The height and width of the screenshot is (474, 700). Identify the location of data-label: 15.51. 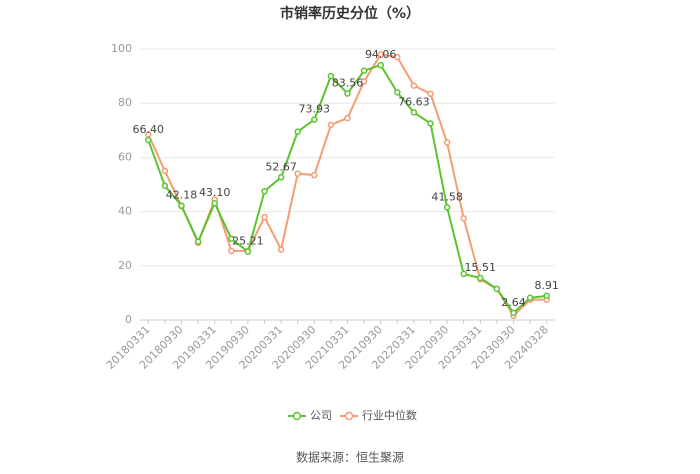
(481, 267).